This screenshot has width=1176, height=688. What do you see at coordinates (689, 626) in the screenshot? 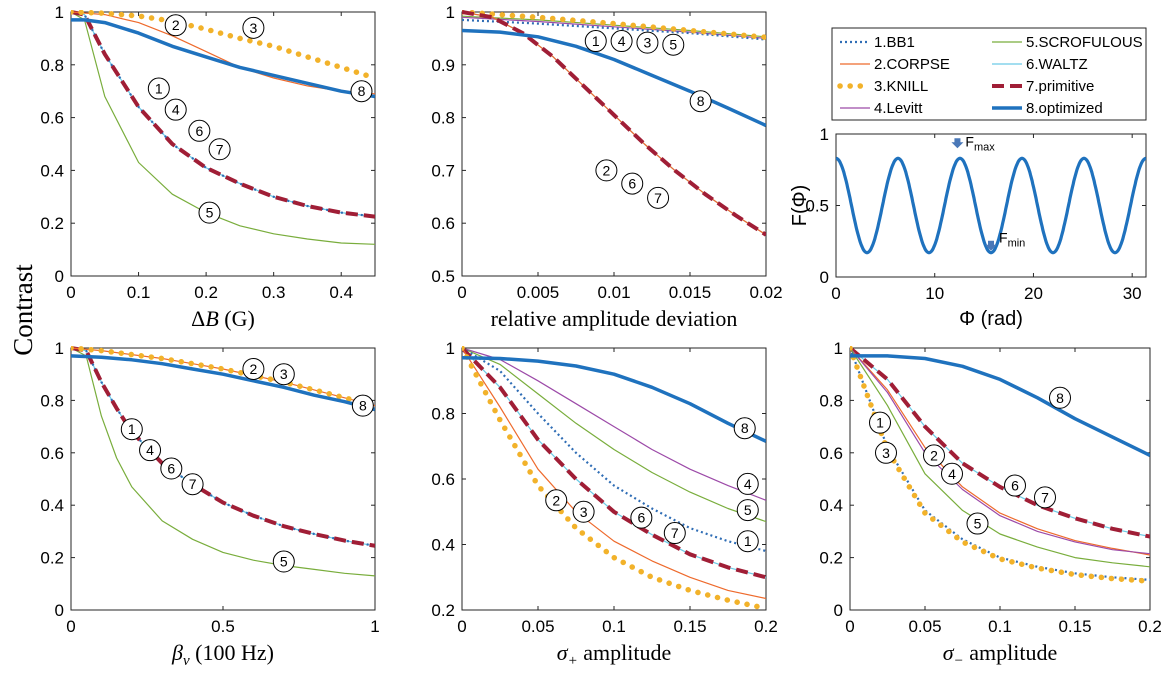
I see `x-tick-label: 0.15` at bounding box center [689, 626].